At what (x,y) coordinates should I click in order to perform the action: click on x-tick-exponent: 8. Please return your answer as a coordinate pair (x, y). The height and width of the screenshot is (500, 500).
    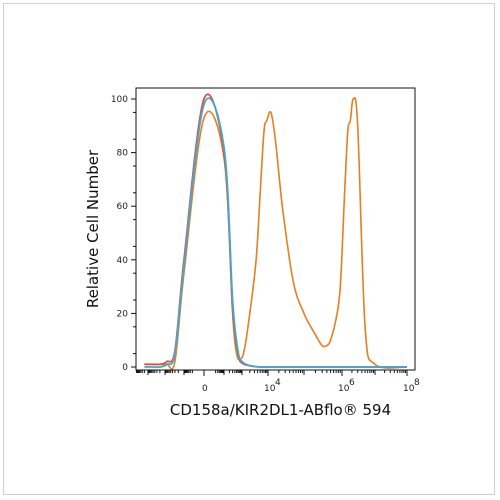
    Looking at the image, I should click on (417, 383).